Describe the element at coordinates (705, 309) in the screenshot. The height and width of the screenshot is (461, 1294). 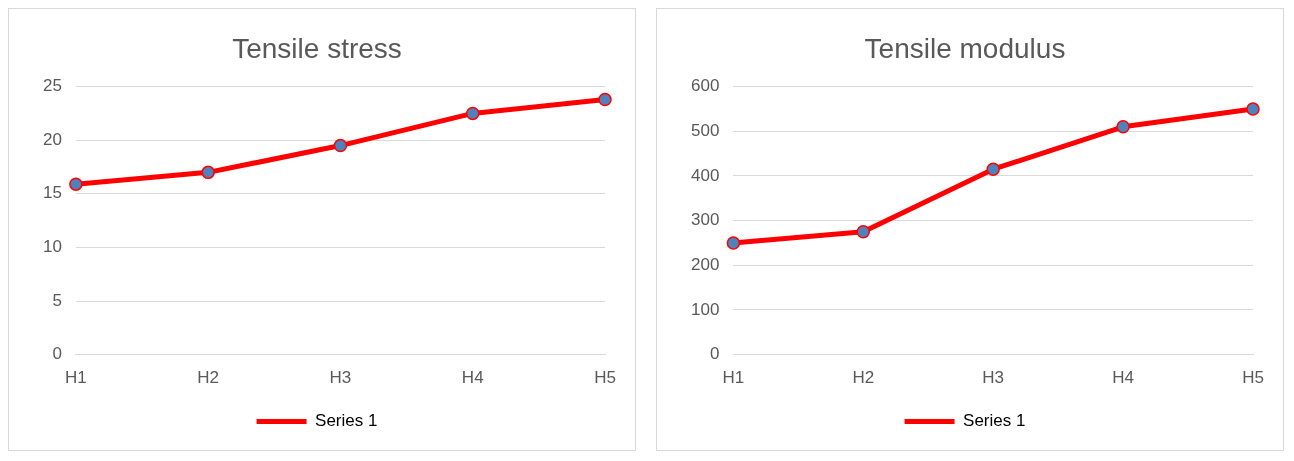
I see `y-tick-label: 100` at that location.